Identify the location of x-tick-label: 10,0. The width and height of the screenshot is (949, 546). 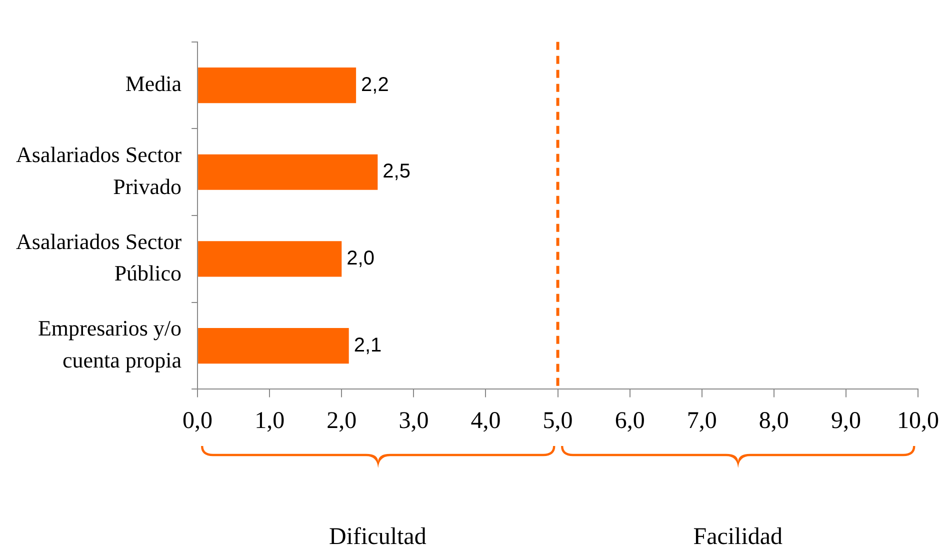
(918, 421).